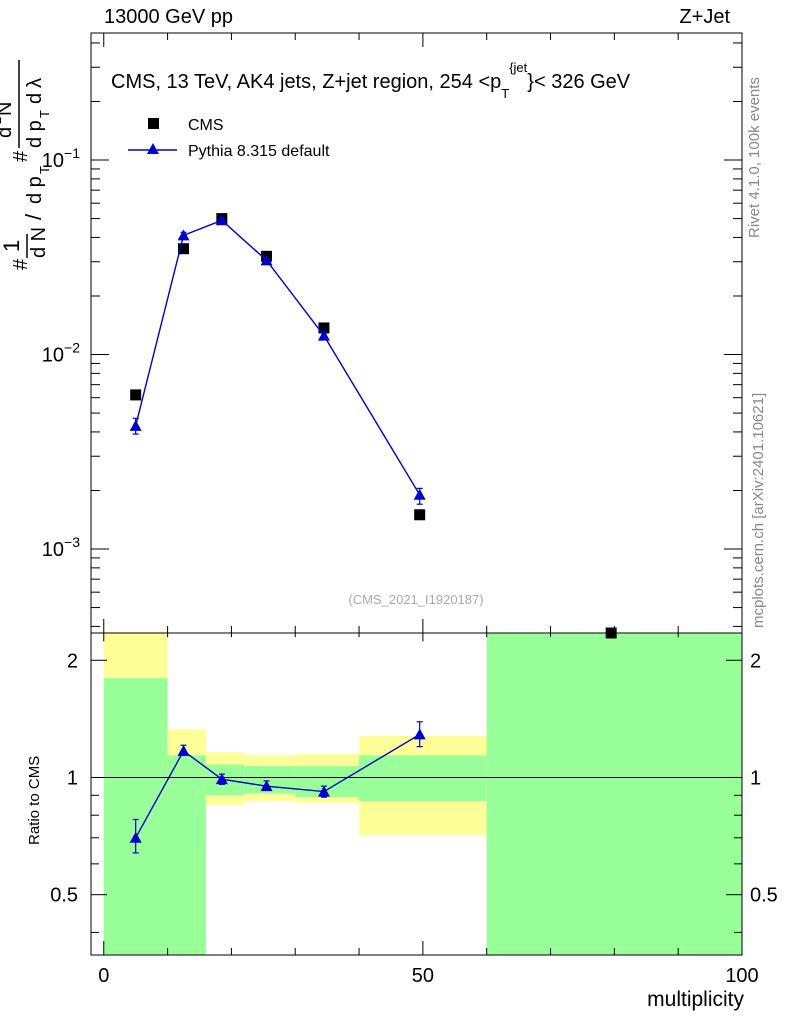  I want to click on x-tick-label: 50, so click(423, 976).